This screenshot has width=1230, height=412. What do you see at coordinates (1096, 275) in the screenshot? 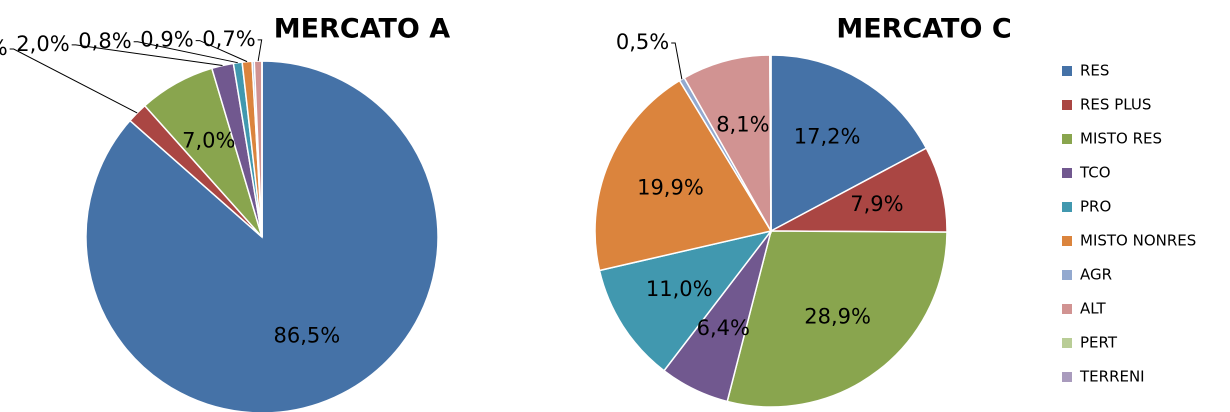
I see `legend-label: AGR` at bounding box center [1096, 275].